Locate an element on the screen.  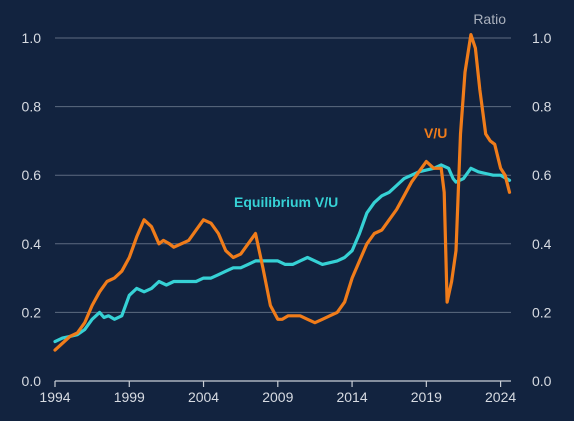
y-tick-label-right: 1.0 is located at coordinates (542, 38).